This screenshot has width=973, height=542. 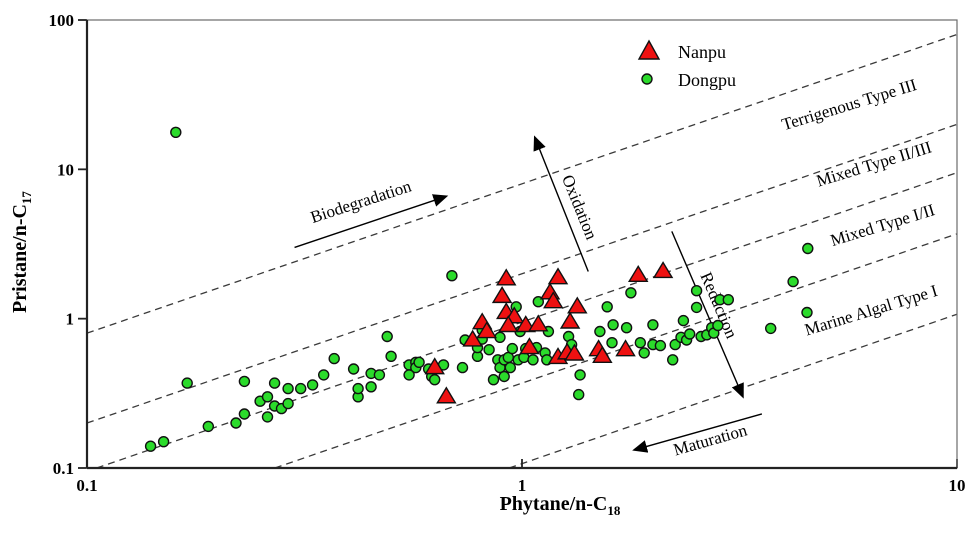 What do you see at coordinates (63, 468) in the screenshot?
I see `y-tick-label: 0.1` at bounding box center [63, 468].